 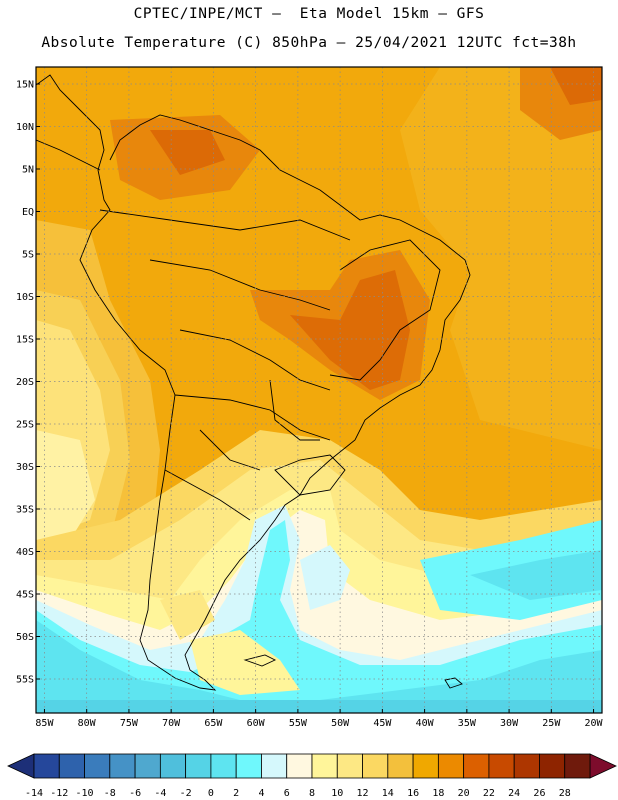 What do you see at coordinates (438, 793) in the screenshot?
I see `colorbar-label: 18` at bounding box center [438, 793].